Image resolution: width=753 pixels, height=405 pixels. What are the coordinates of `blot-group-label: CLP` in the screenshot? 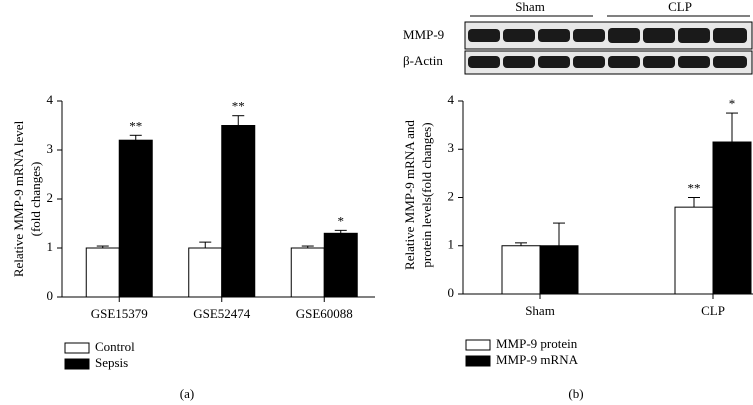 It's located at (680, 7).